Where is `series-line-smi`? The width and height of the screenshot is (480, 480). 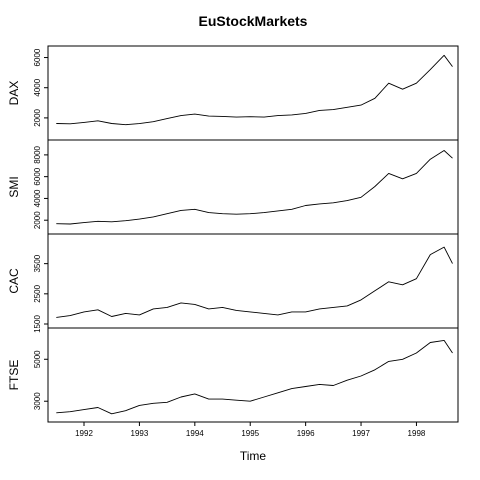 series-line-smi is located at coordinates (254, 187).